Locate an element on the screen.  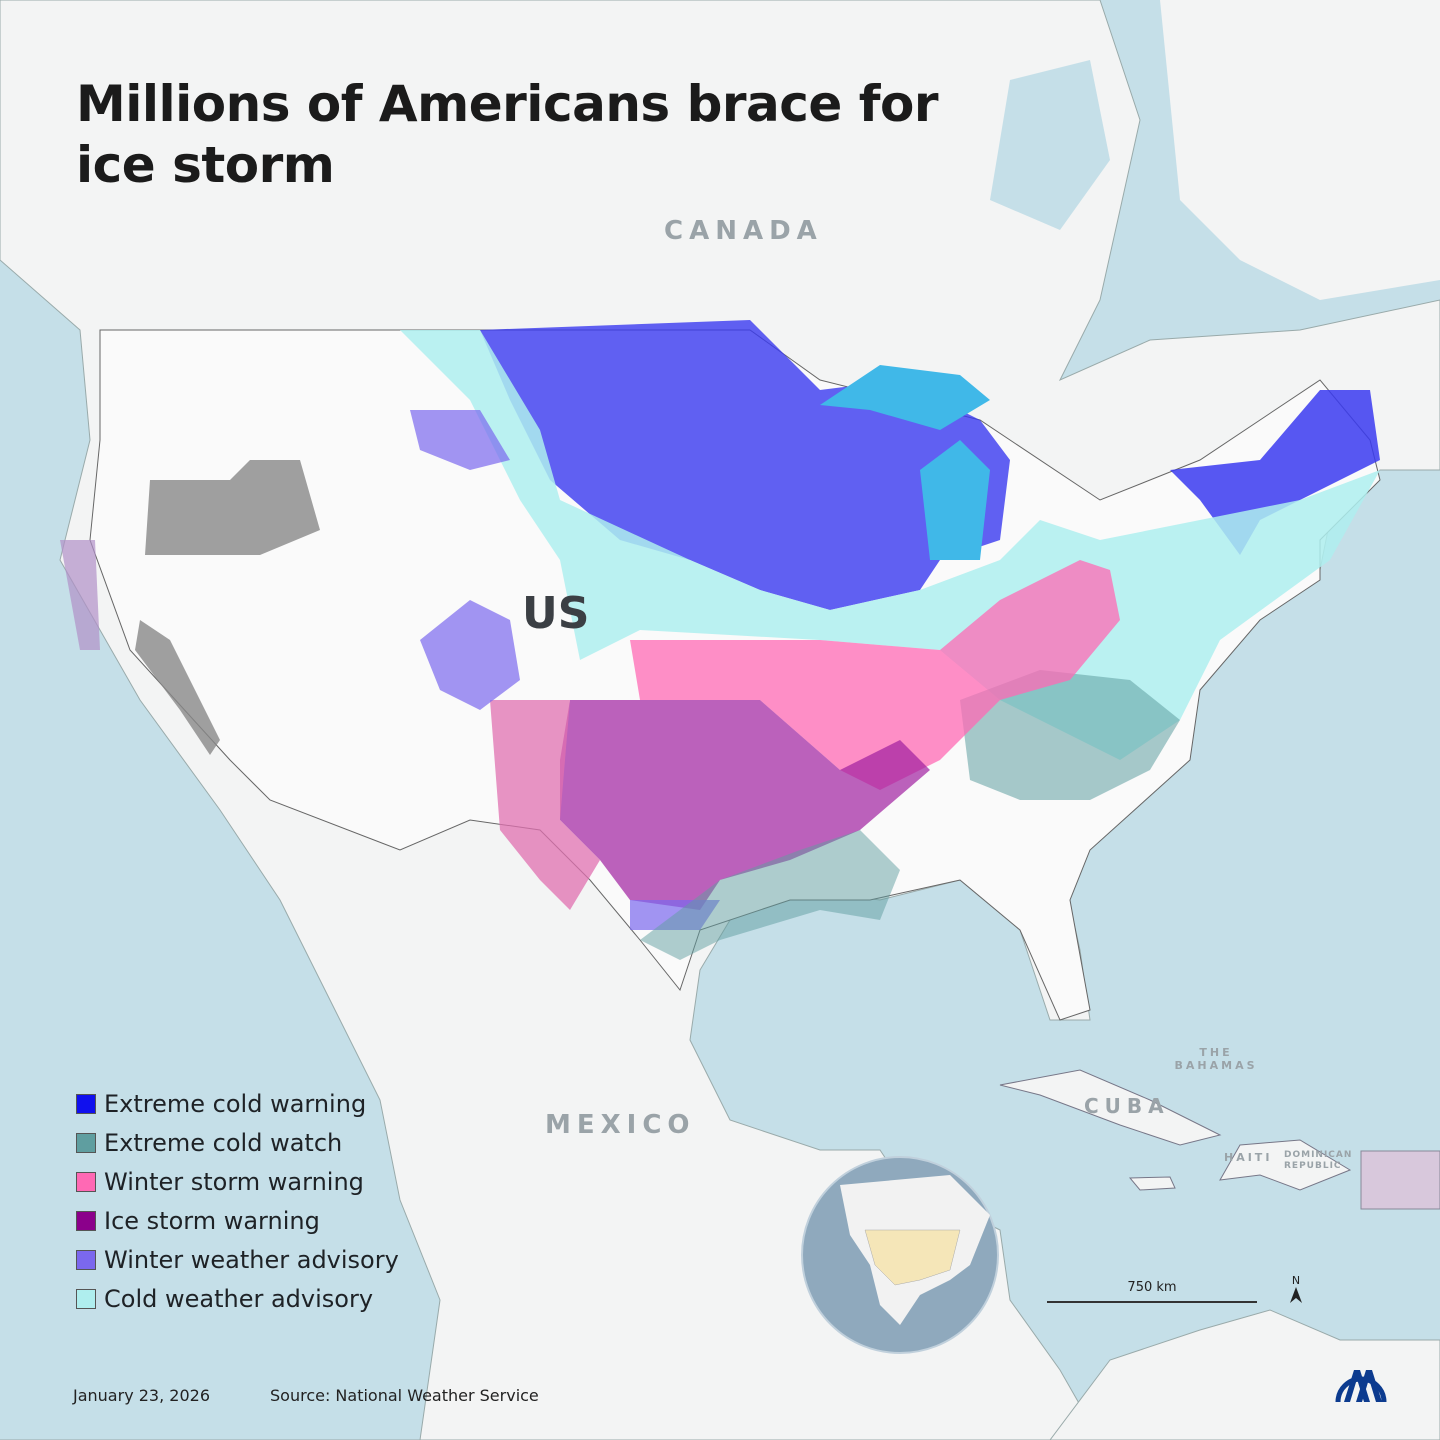
legend-label: Cold weather advisory is located at coordinates (239, 1298).